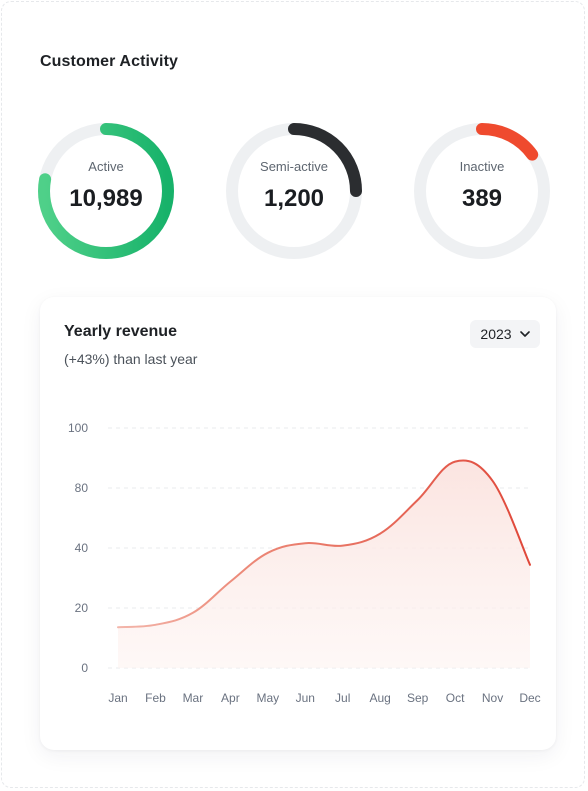 Image resolution: width=588 pixels, height=791 pixels. Describe the element at coordinates (230, 698) in the screenshot. I see `x-tick-label: Apr` at that location.